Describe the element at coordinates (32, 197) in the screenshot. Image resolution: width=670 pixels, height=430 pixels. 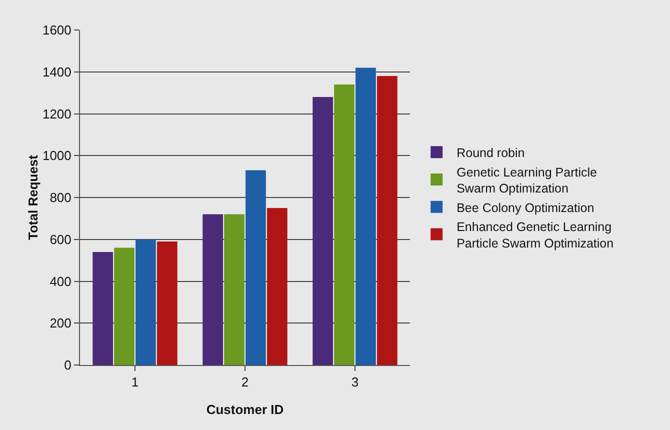
I see `y-axis-title: Total Request` at that location.